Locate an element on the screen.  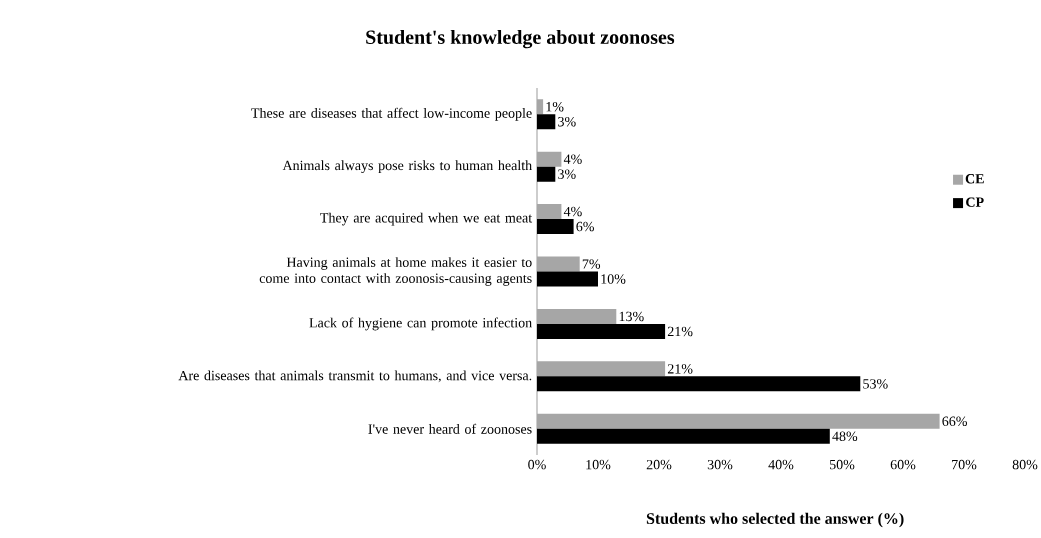
x-tick-label: 70% is located at coordinates (964, 464).